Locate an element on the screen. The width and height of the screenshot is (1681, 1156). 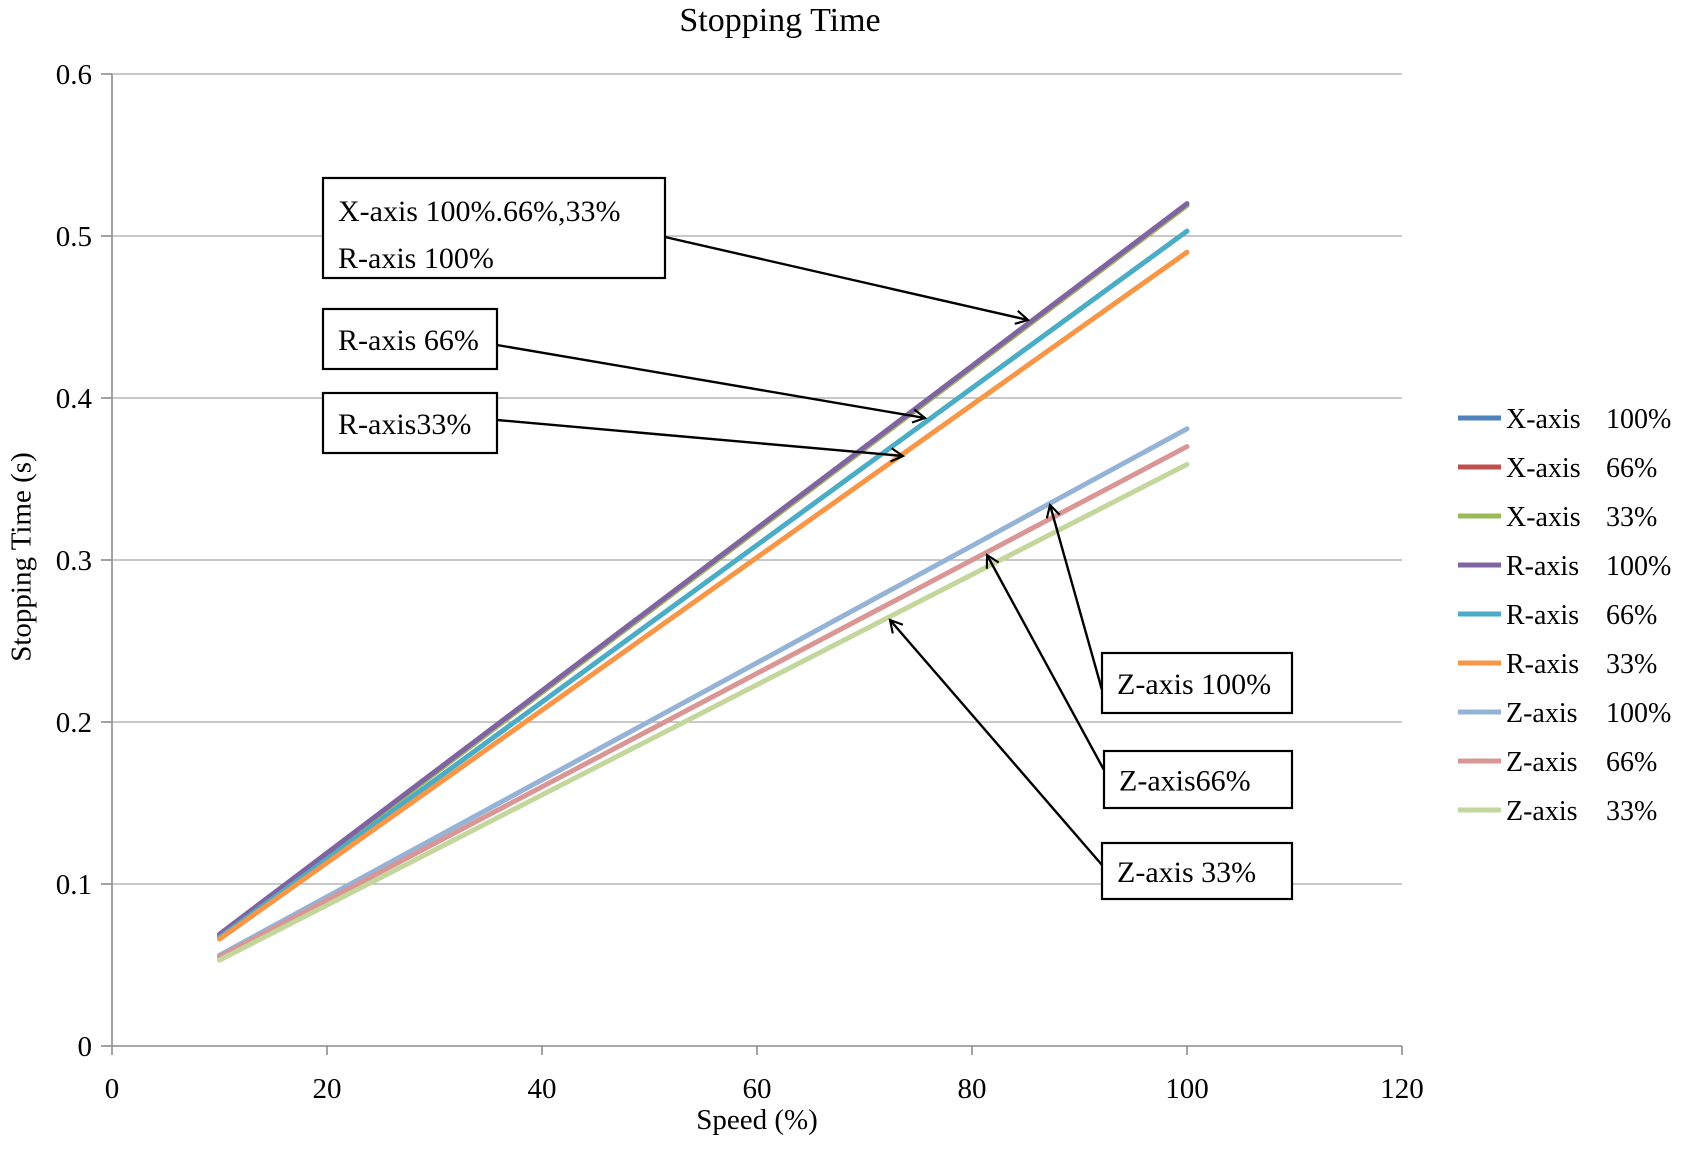
annotation-box: X-axis 100%.66%,33% R-axis 100% is located at coordinates (494, 228).